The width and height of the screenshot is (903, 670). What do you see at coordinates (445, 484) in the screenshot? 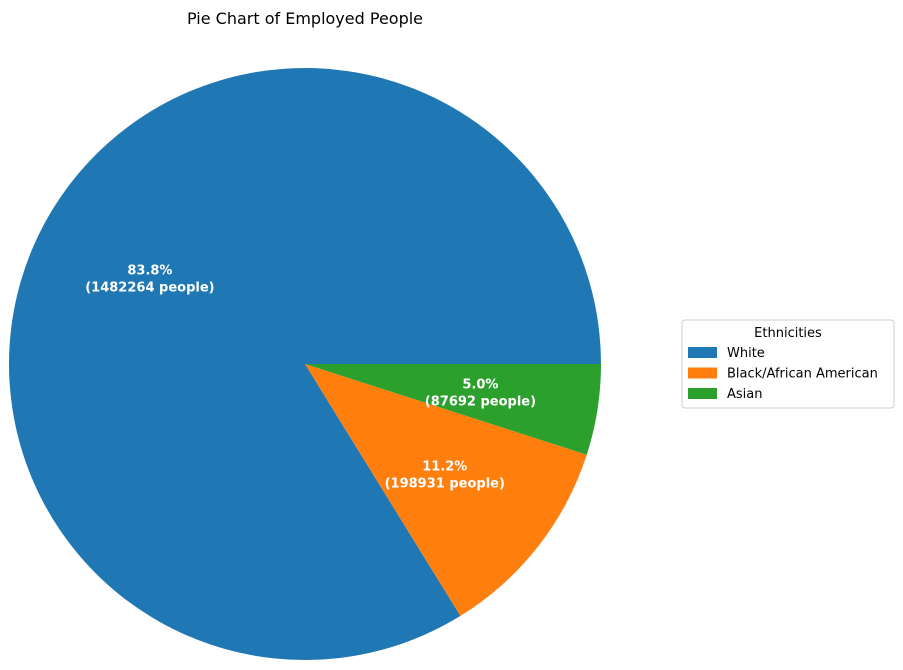
I see `slice-count-label: (198931 people)` at bounding box center [445, 484].